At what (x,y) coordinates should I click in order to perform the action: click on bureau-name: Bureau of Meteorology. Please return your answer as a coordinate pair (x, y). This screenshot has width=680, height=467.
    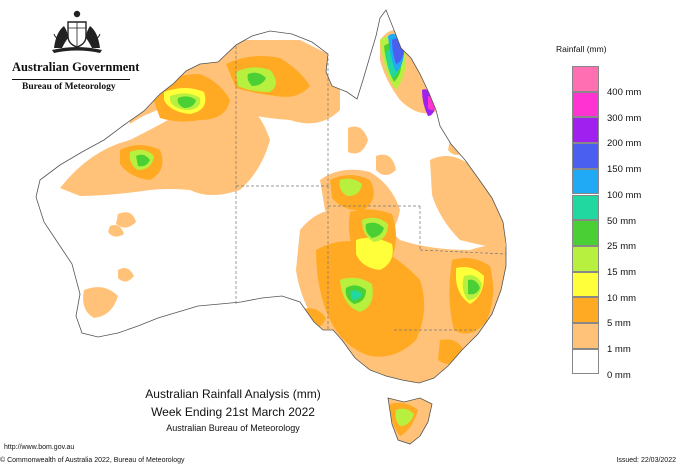
    Looking at the image, I should click on (69, 87).